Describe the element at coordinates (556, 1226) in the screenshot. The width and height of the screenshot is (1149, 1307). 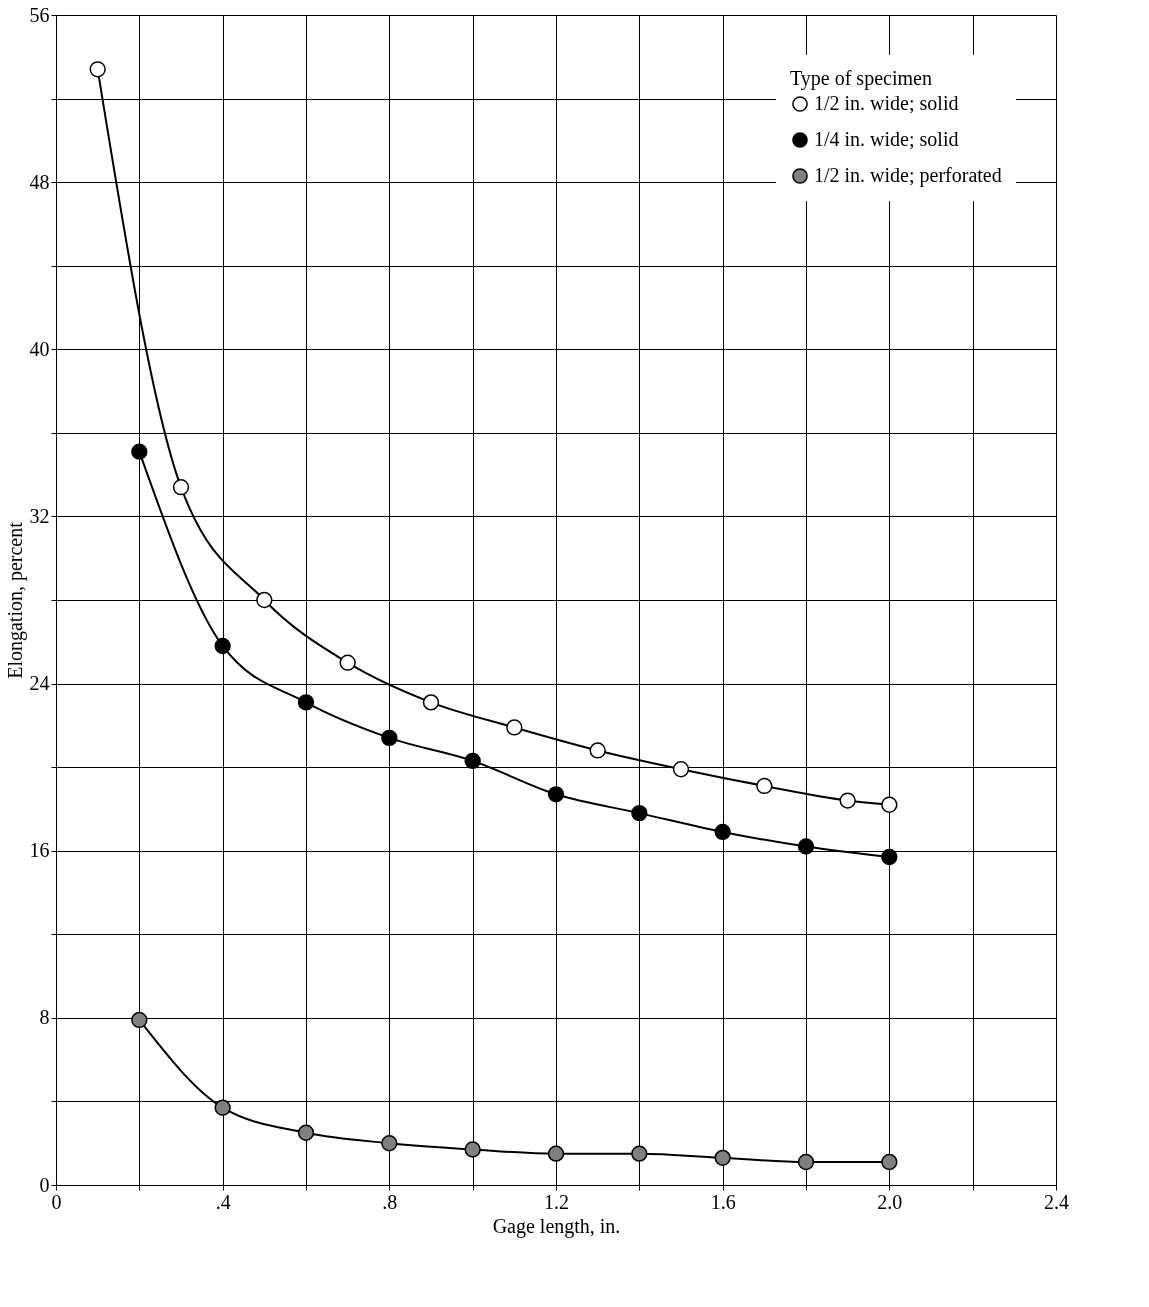
I see `x-axis-title: Gage length, in.` at that location.